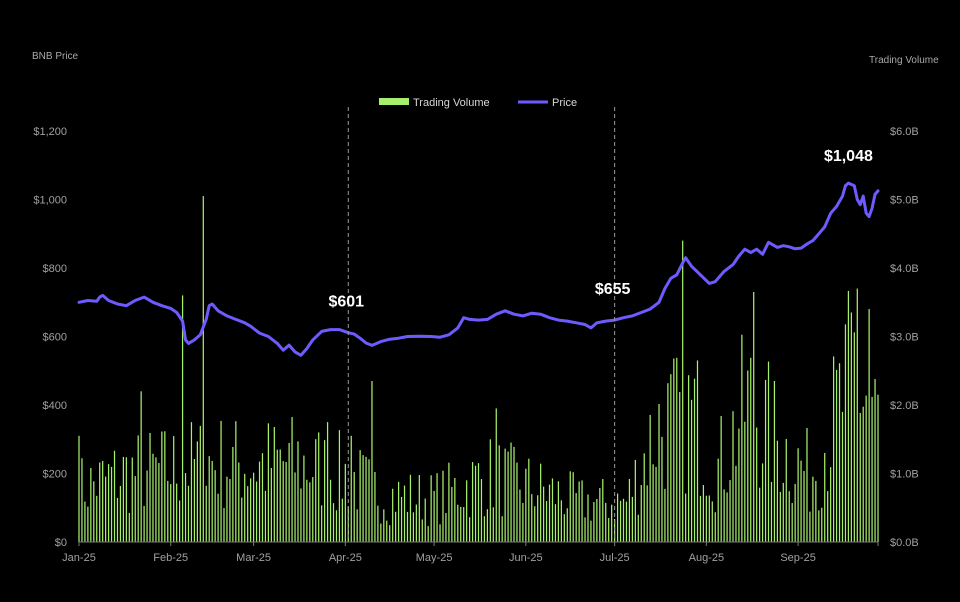 This screenshot has height=602, width=960. I want to click on y-right-tick-label: $1.0B, so click(904, 475).